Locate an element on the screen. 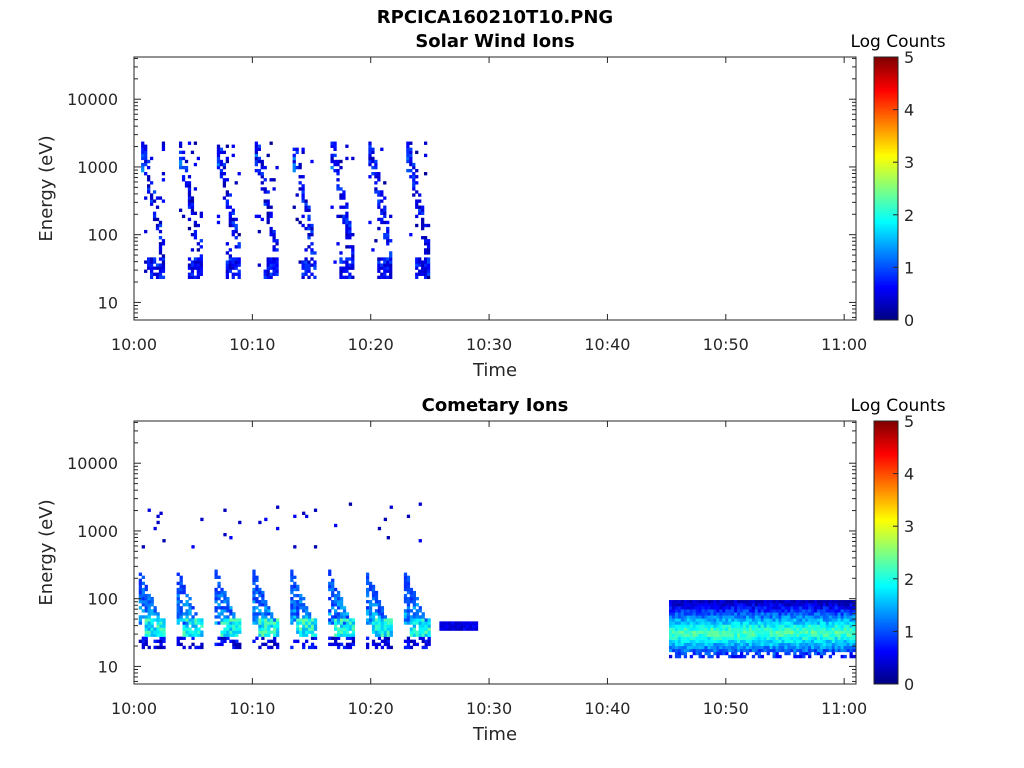 The width and height of the screenshot is (1024, 768). sw-x-tick-label: 10:00 is located at coordinates (134, 344).